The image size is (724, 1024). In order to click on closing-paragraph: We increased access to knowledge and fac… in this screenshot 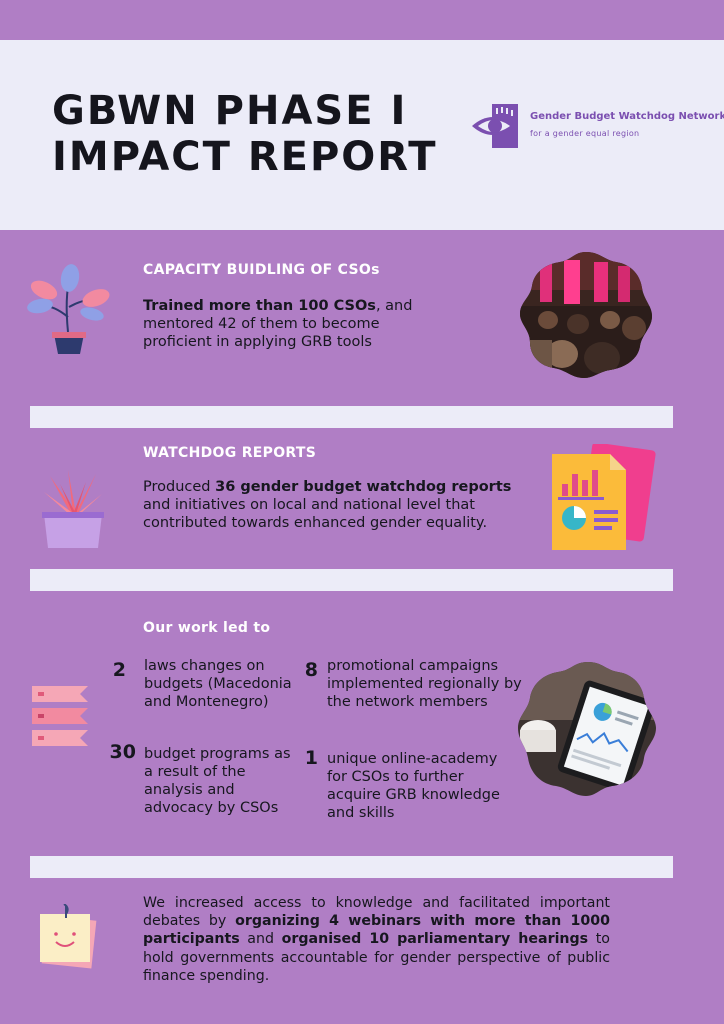, I will do `click(376, 939)`.